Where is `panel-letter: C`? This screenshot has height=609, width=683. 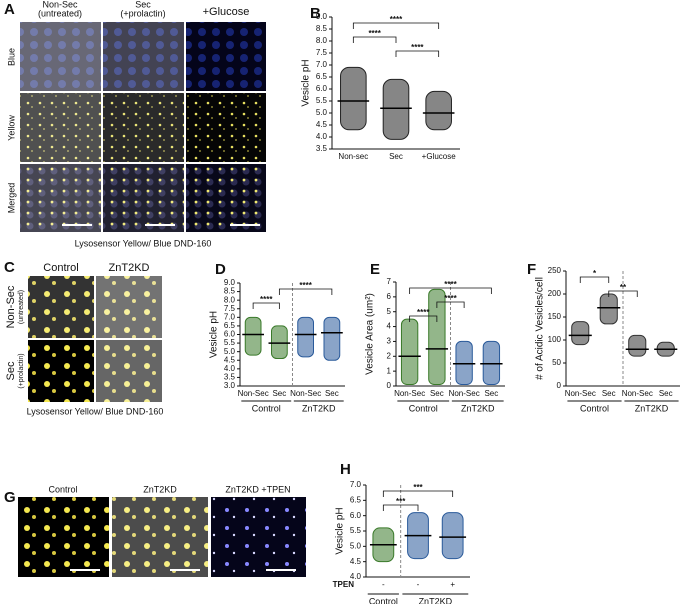
panel-letter: C is located at coordinates (9, 267).